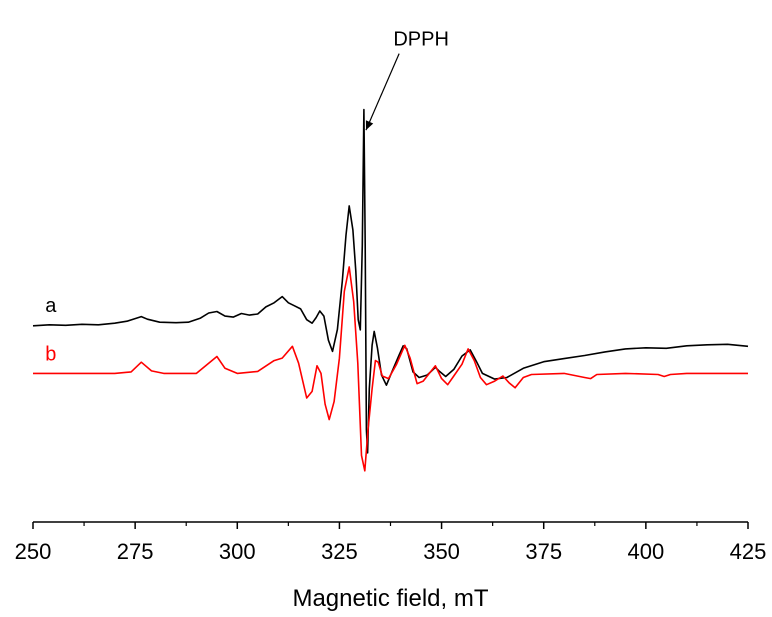 This screenshot has height=617, width=772. I want to click on x-tick-label-425: 425, so click(748, 551).